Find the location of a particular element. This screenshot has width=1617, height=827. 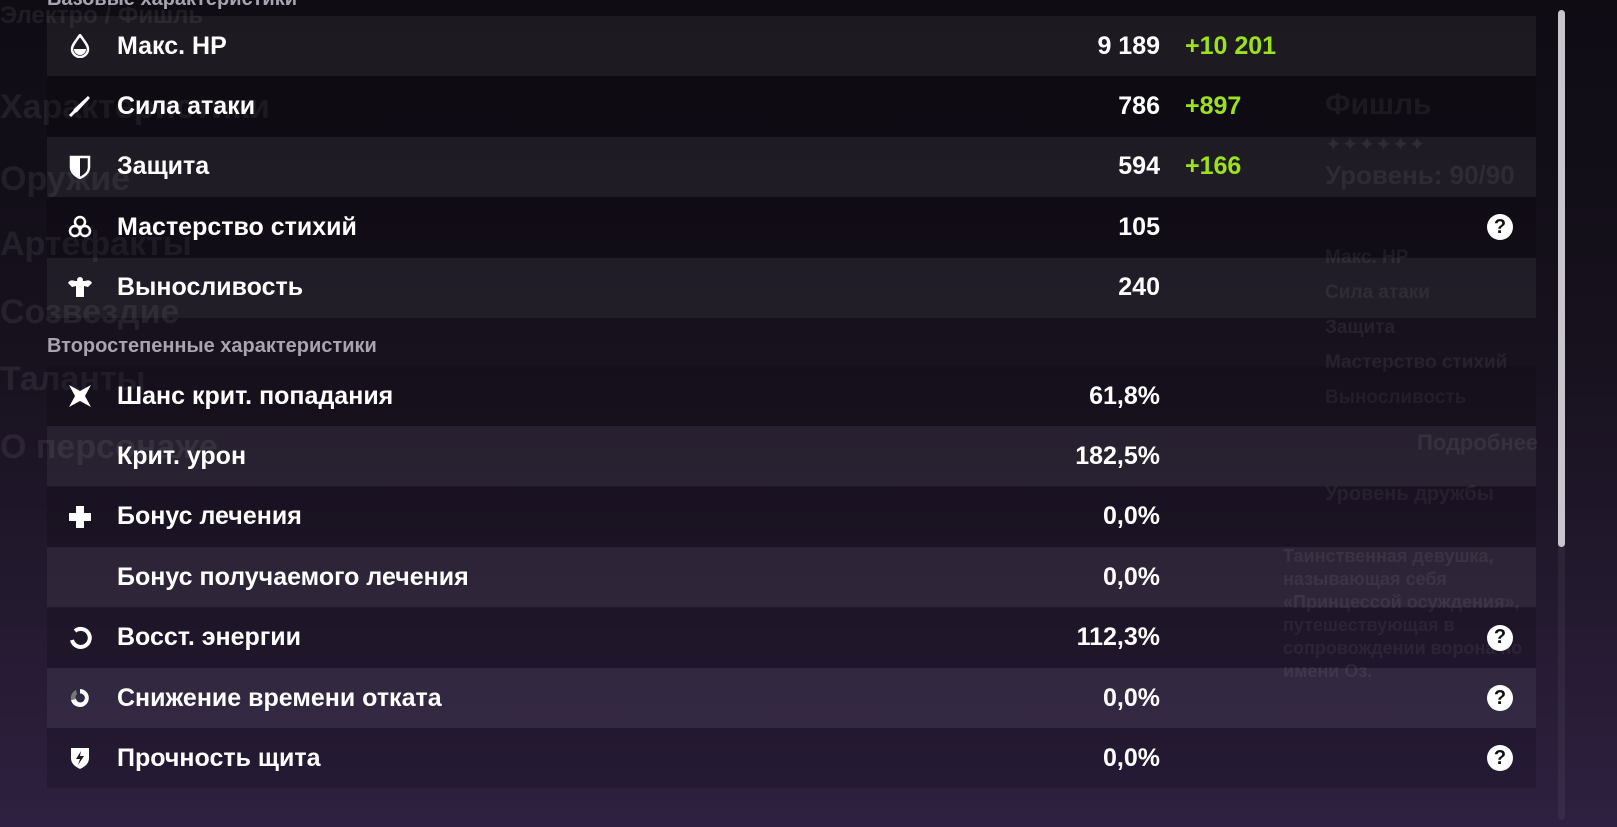

drop-icon is located at coordinates (80, 46).